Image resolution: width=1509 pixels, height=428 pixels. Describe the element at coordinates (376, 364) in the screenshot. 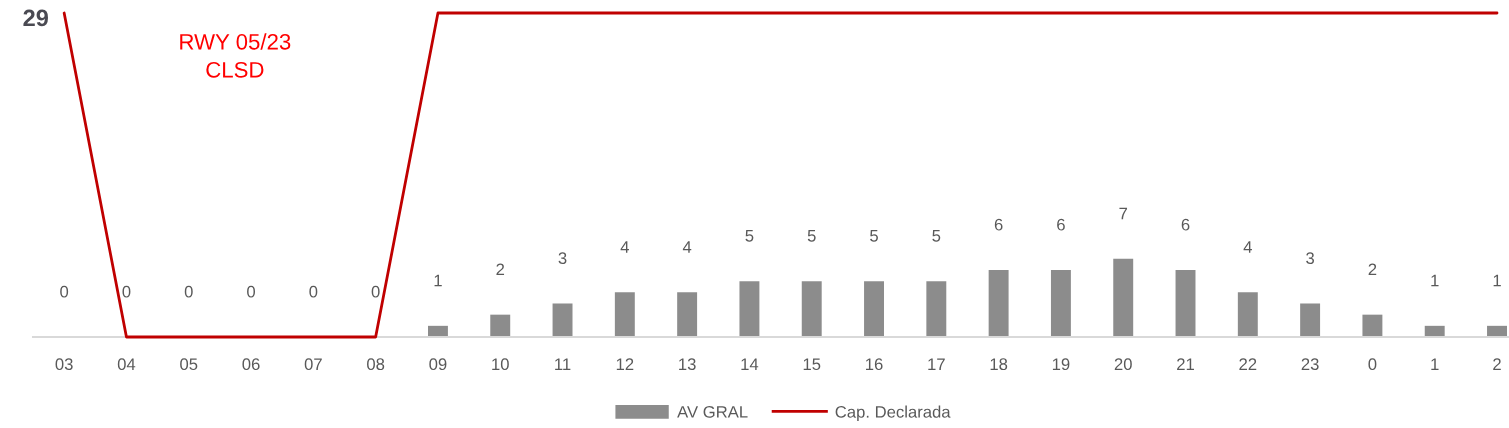

I see `x-tick-label: 08` at that location.